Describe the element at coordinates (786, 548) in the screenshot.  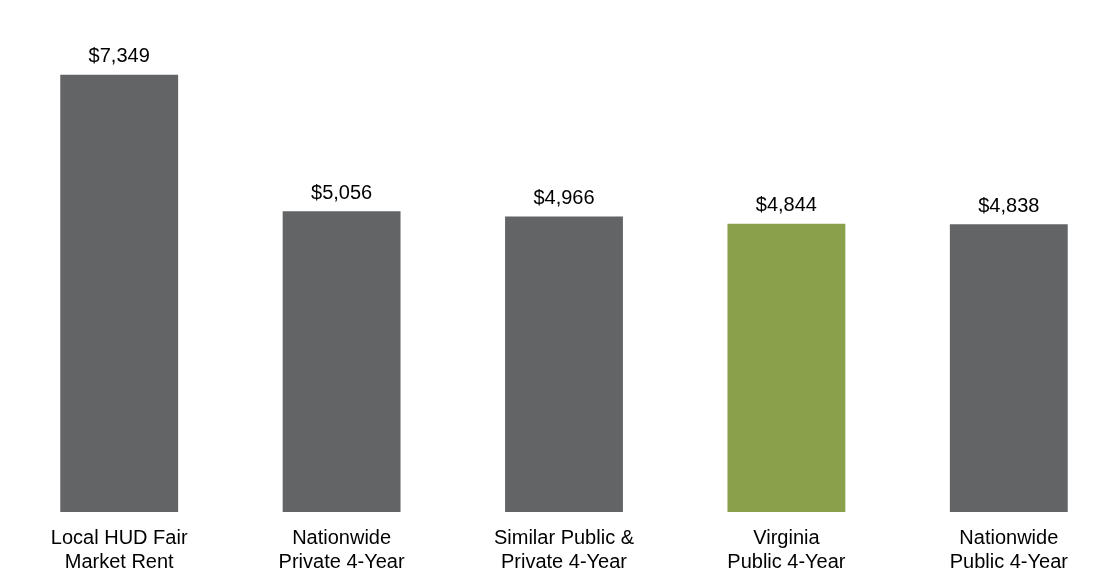
I see `x-tick-label: Virginia Public 4-Year` at that location.